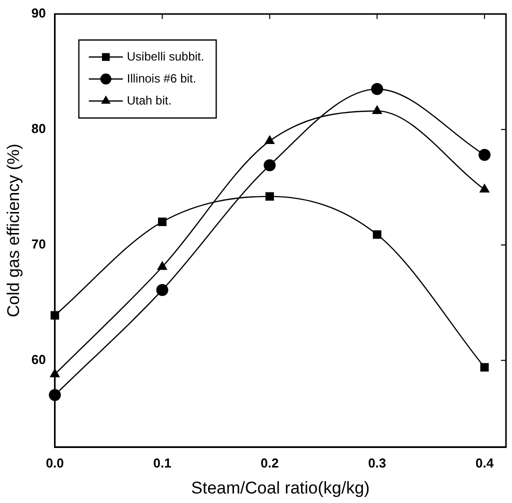 The image size is (512, 503). Describe the element at coordinates (165, 56) in the screenshot. I see `legend-label: Usibelli subbit.` at that location.